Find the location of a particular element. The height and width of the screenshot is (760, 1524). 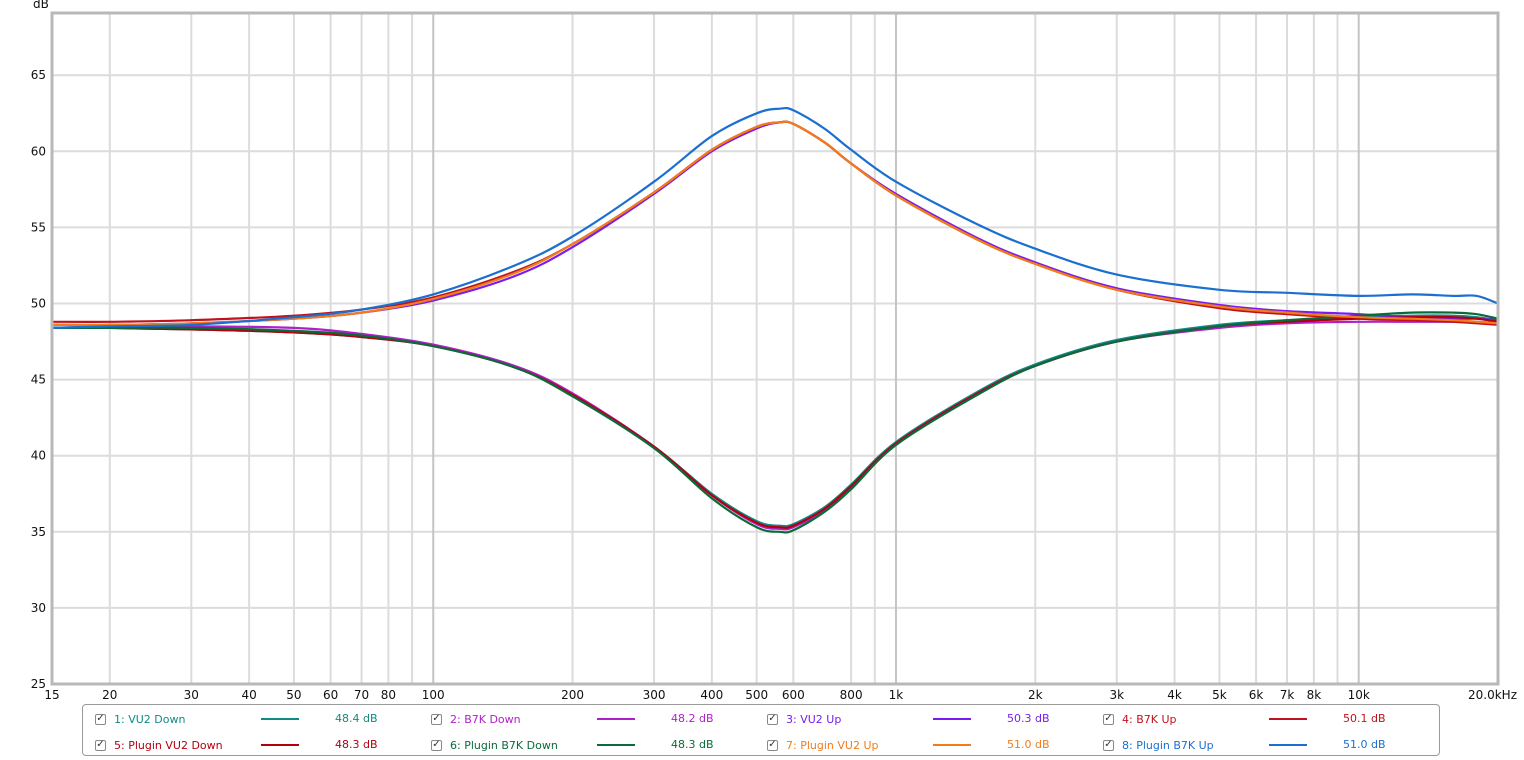

legend-label: 7: Plugin VU2 Up is located at coordinates (832, 745).